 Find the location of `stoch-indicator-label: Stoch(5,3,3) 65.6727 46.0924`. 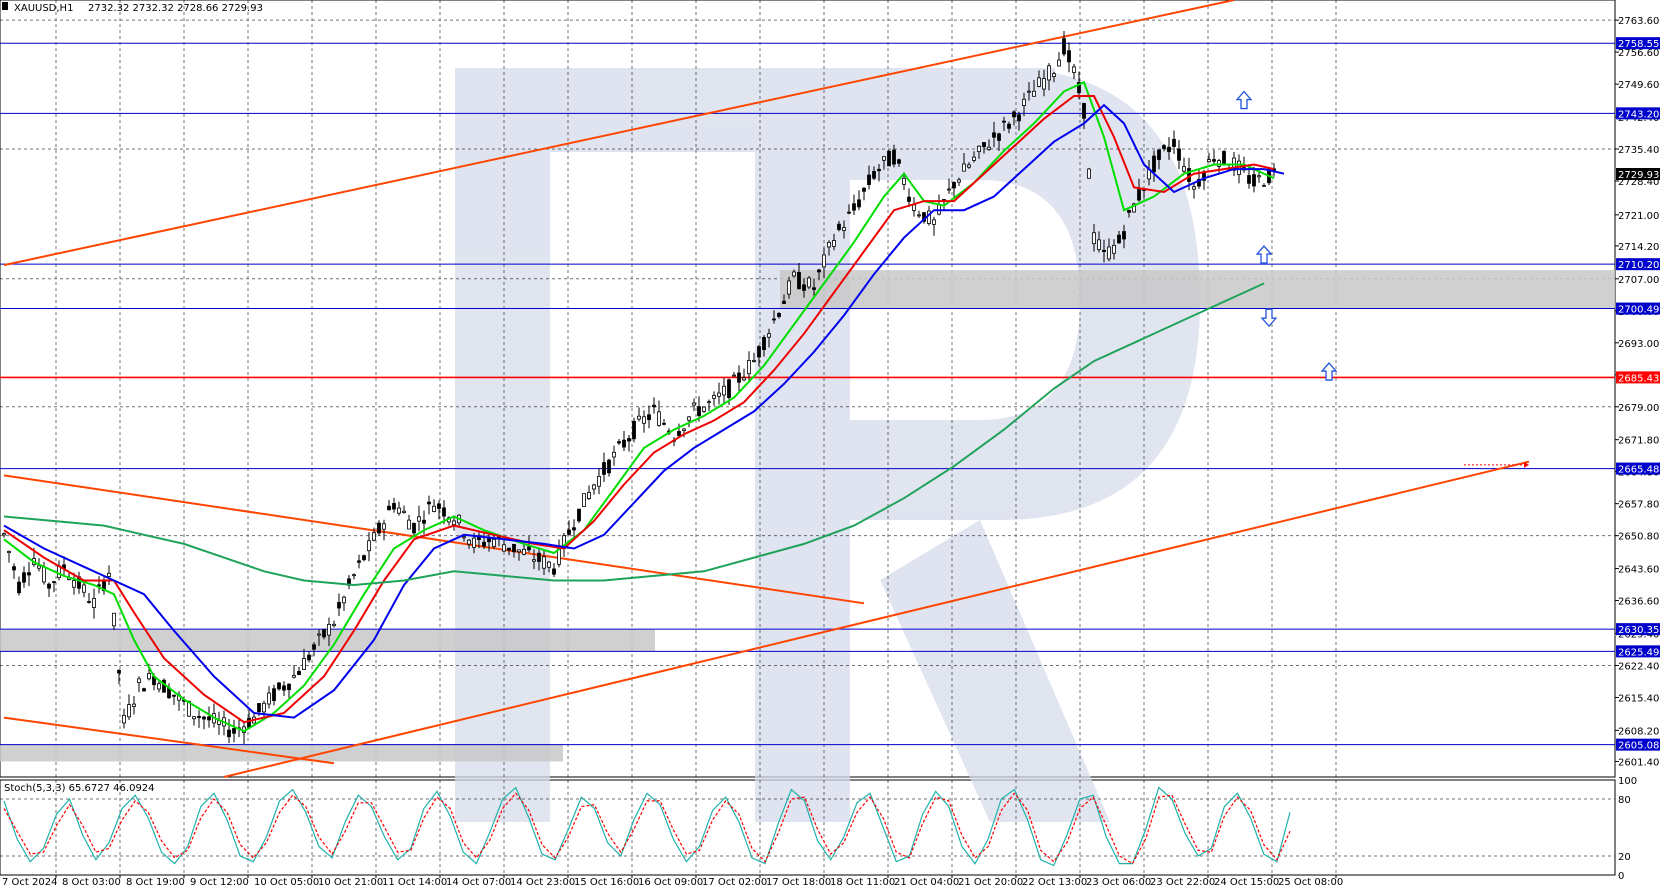

stoch-indicator-label: Stoch(5,3,3) 65.6727 46.0924 is located at coordinates (79, 788).